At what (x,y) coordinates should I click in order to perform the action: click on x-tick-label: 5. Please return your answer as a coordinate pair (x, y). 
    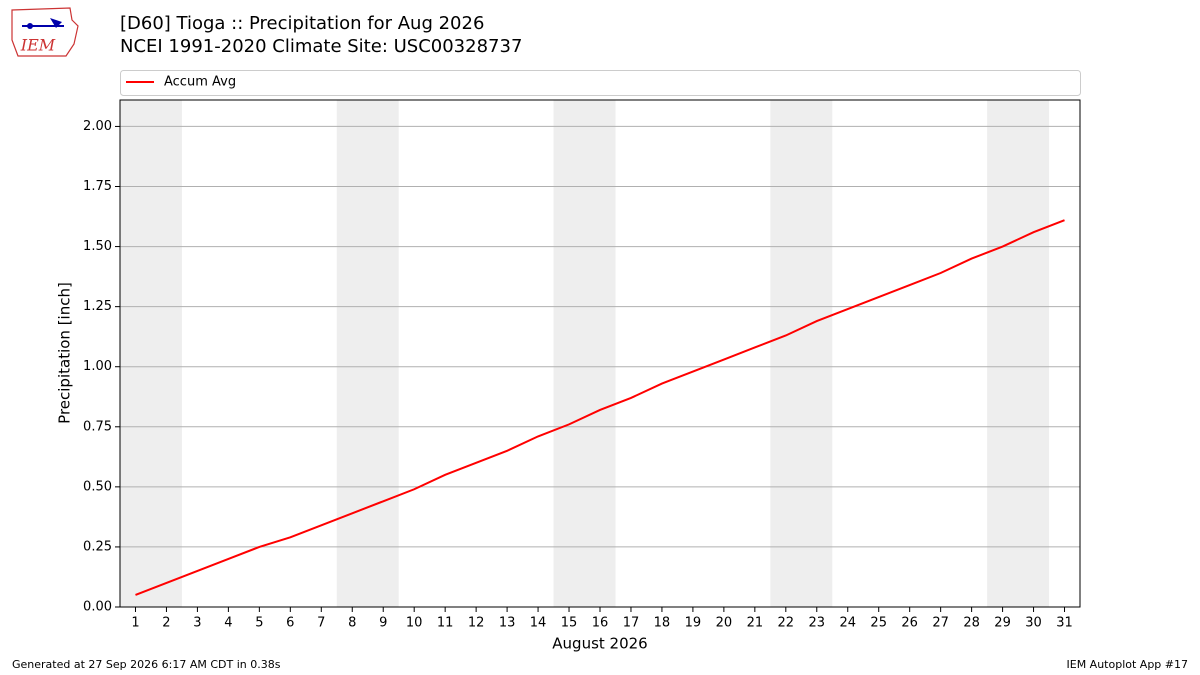
    Looking at the image, I should click on (259, 623).